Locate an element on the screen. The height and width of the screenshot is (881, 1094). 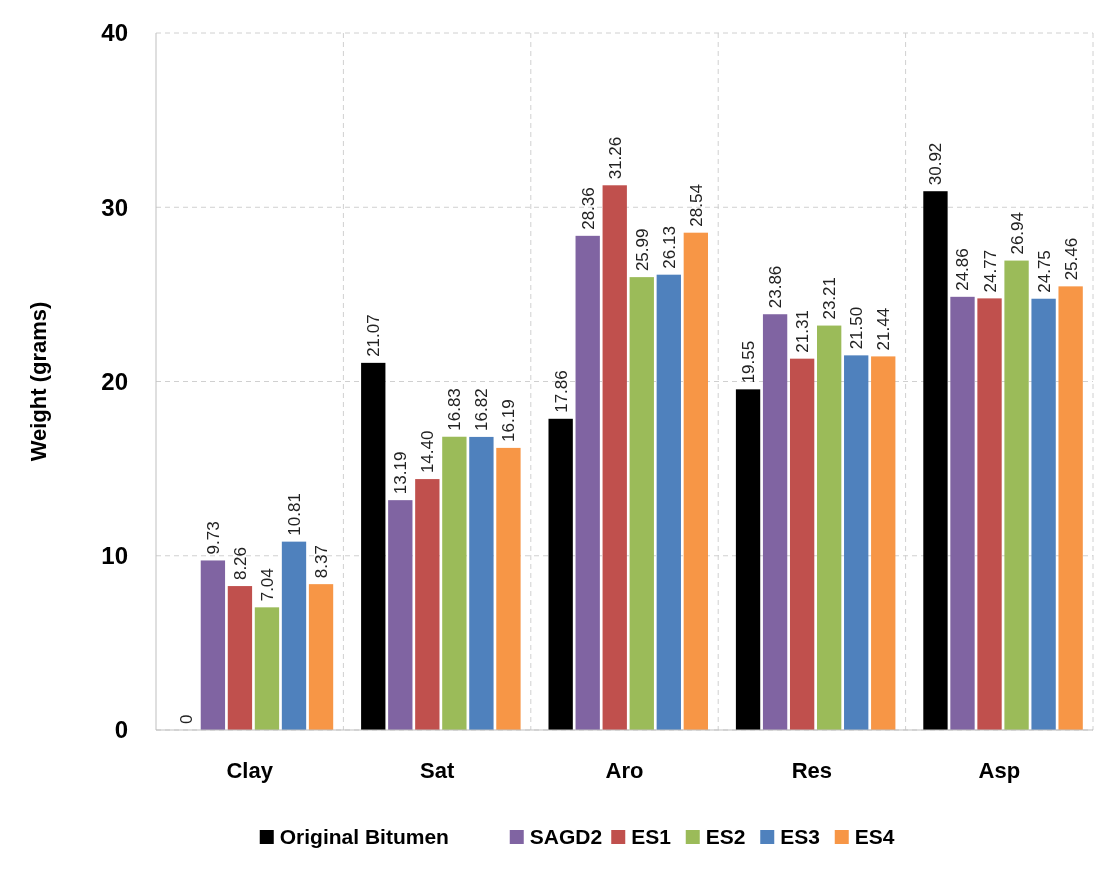
x-tick-label: Aro is located at coordinates (624, 770).